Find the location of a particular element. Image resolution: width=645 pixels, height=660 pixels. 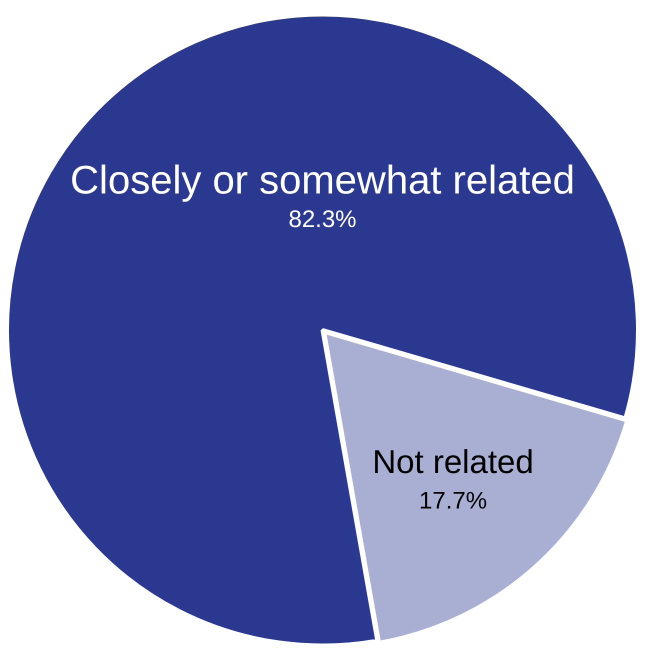

slice-label: Not related is located at coordinates (453, 461).